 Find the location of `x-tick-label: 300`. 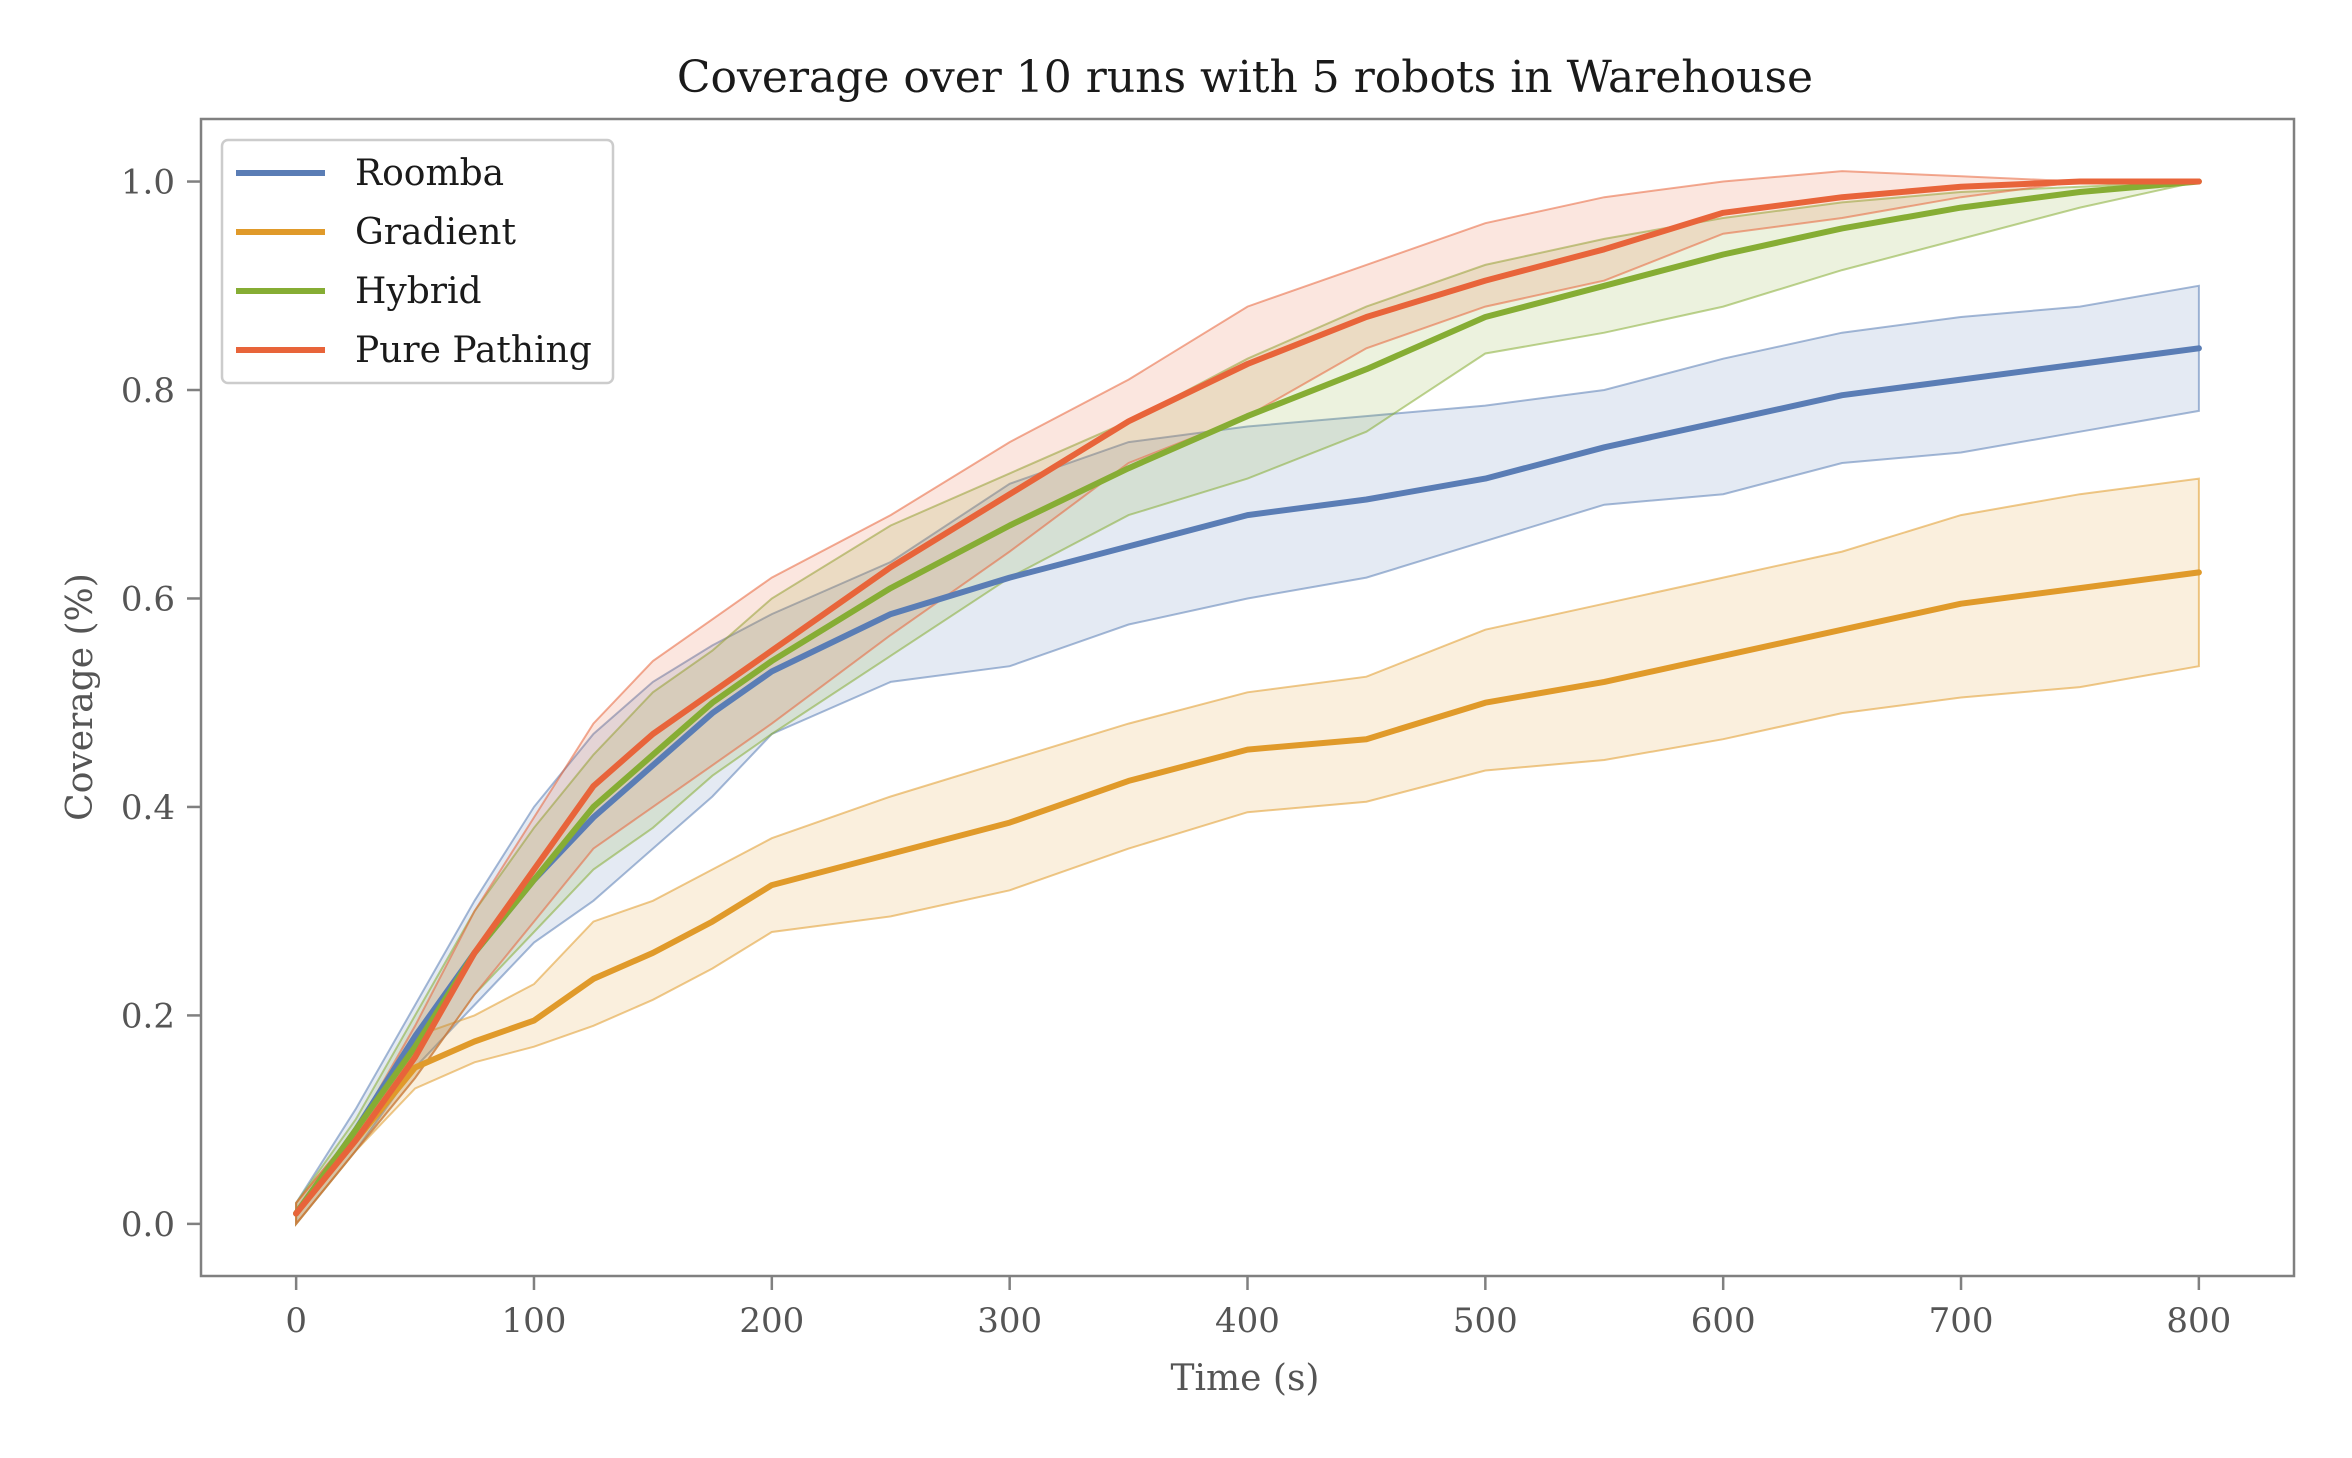

x-tick-label: 300 is located at coordinates (1009, 1321).